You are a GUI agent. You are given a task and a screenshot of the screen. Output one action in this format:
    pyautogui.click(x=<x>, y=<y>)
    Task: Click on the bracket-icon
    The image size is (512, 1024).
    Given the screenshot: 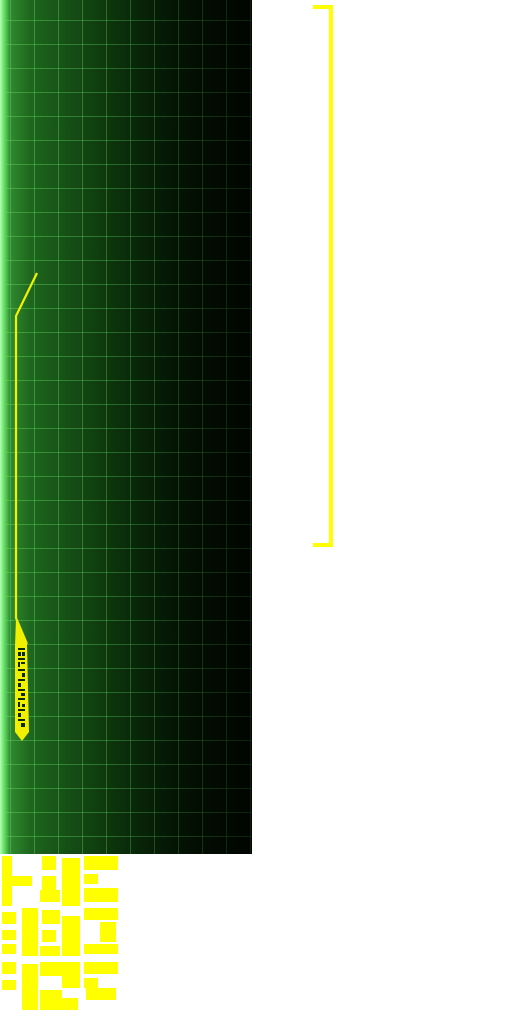 What is the action you would take?
    pyautogui.click(x=323, y=276)
    